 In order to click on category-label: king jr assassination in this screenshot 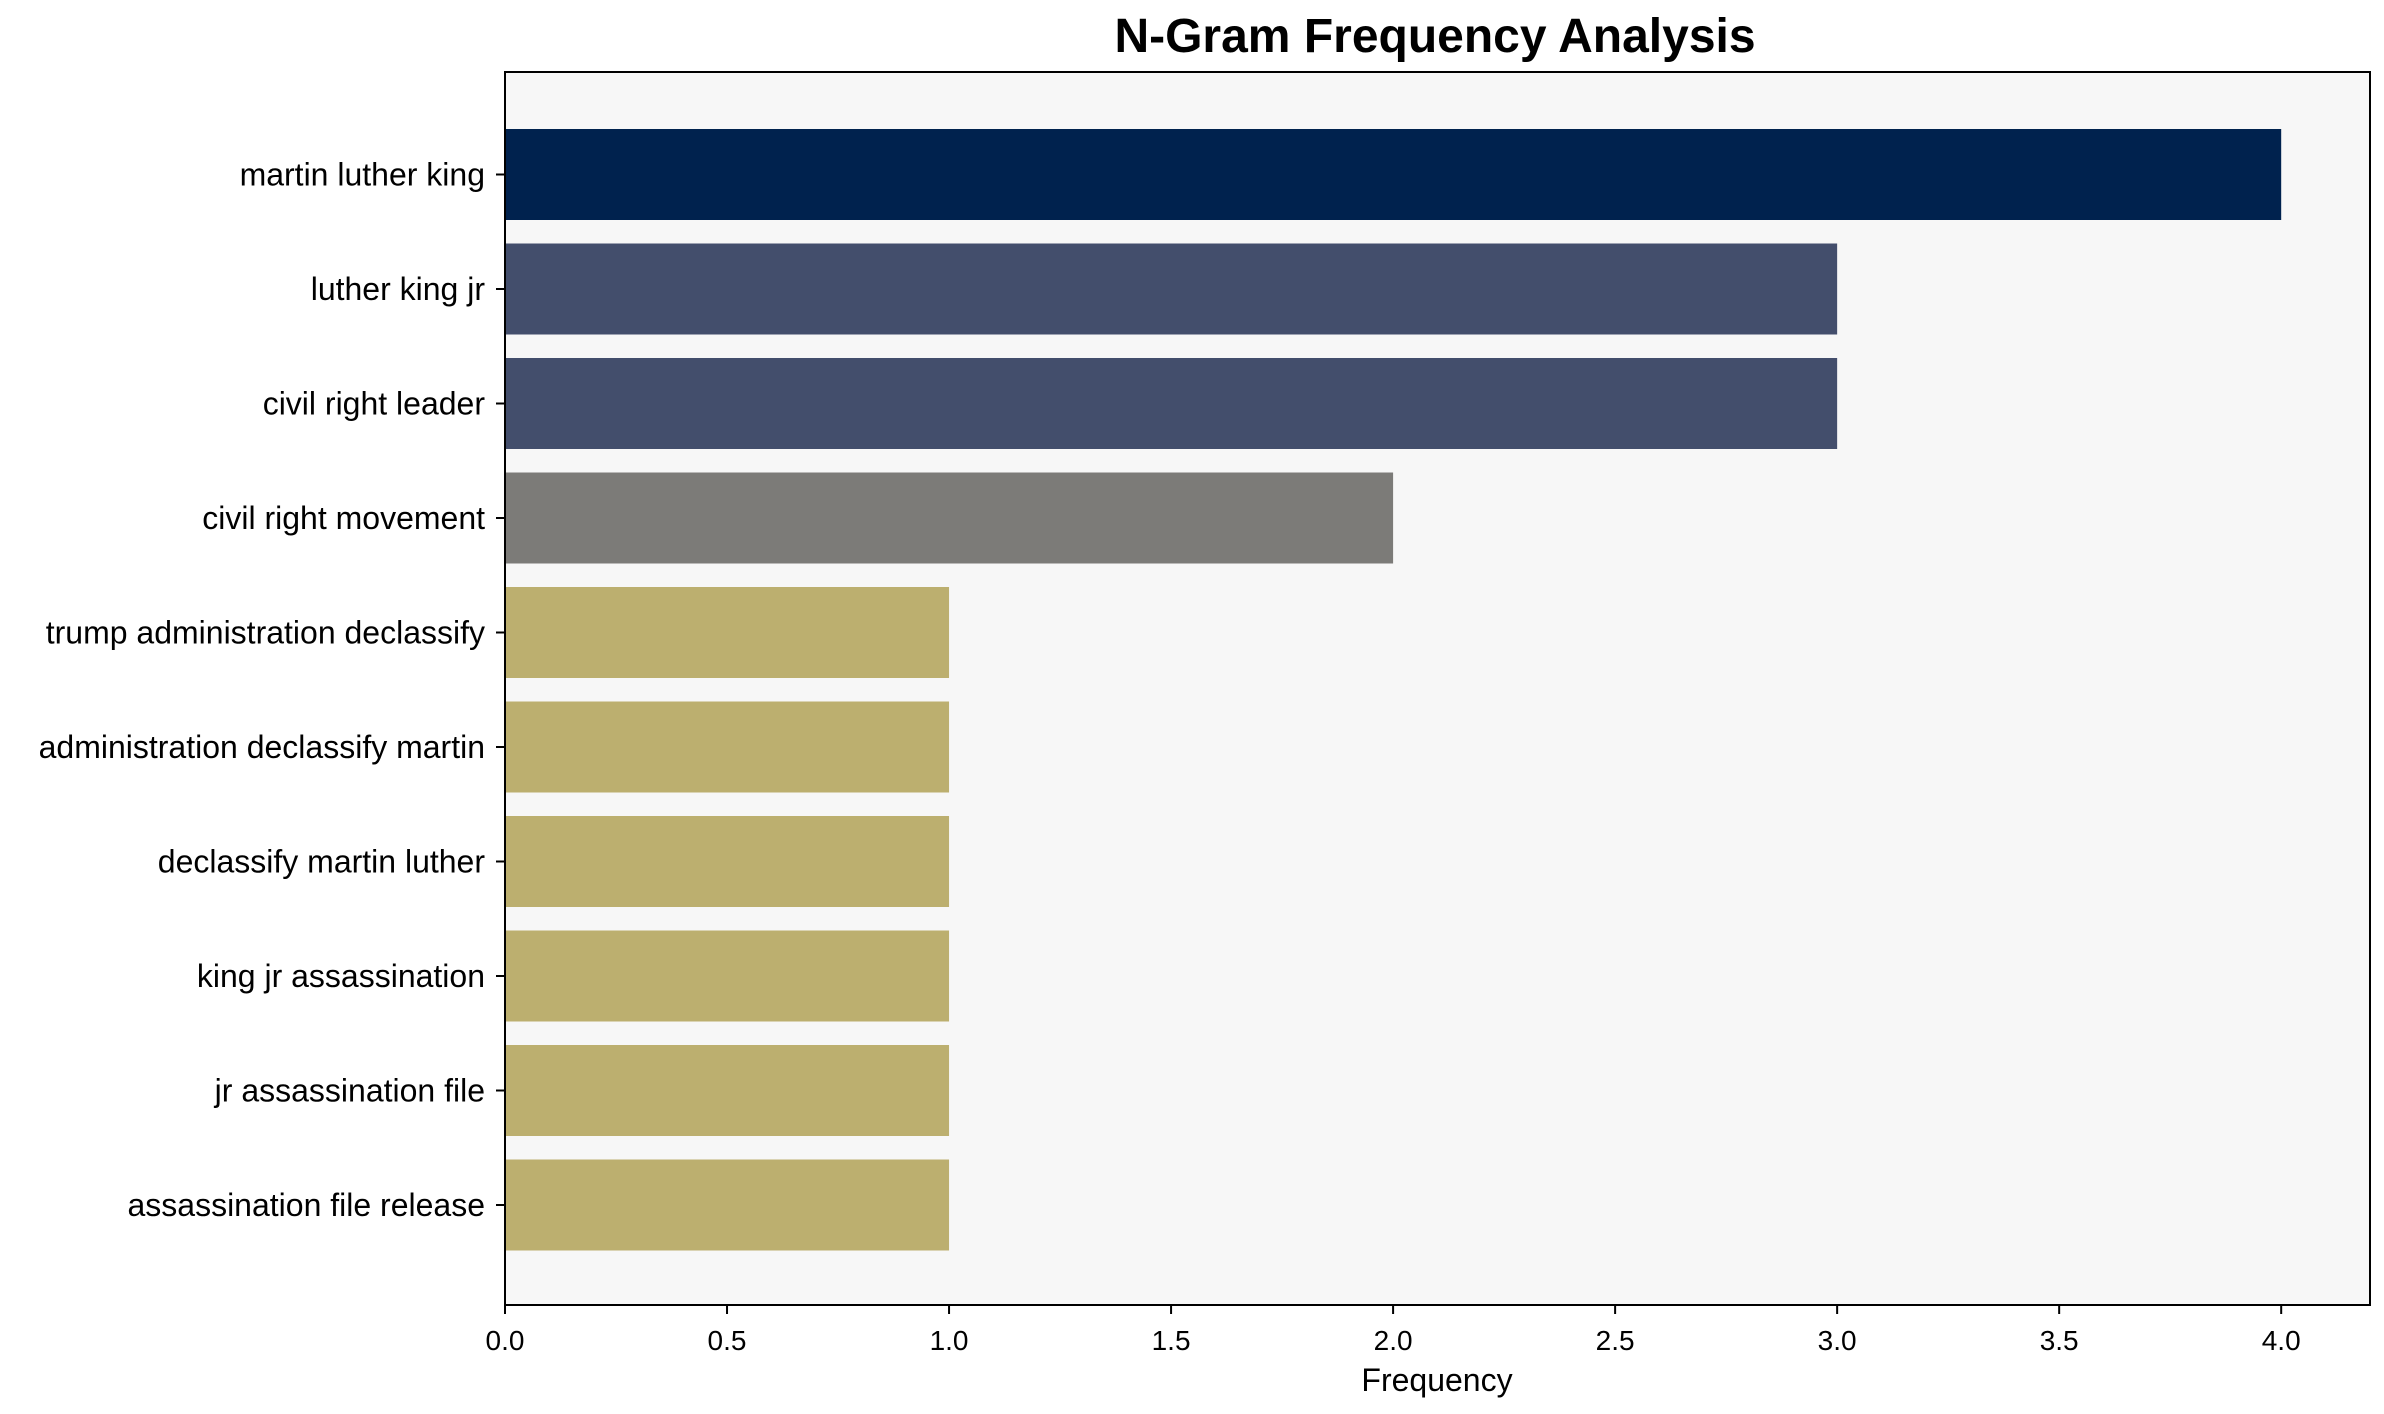, I will do `click(341, 976)`.